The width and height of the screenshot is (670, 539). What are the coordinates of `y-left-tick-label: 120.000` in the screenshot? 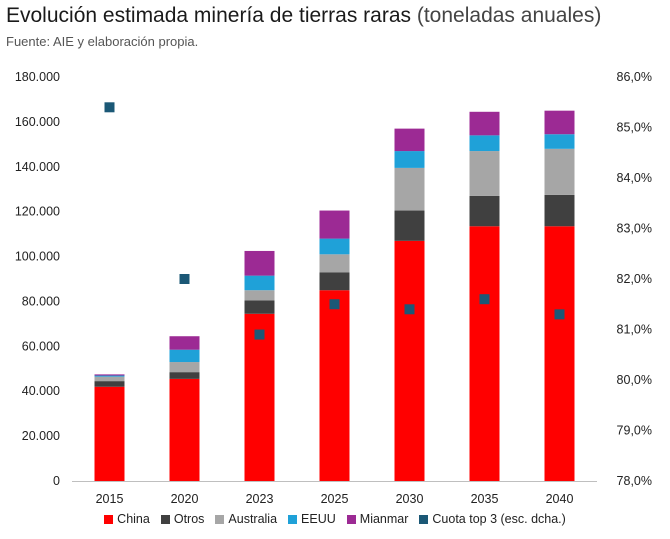 It's located at (37, 212).